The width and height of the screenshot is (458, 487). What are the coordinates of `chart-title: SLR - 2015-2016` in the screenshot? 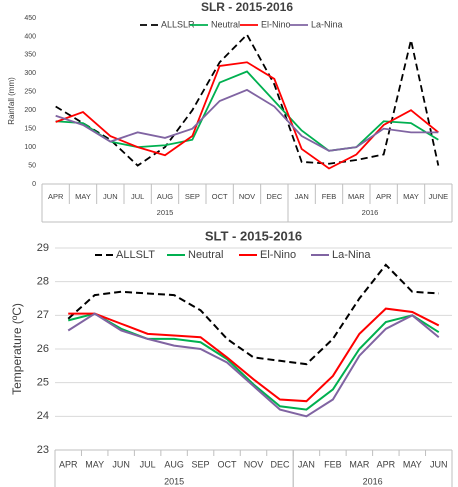 It's located at (247, 7).